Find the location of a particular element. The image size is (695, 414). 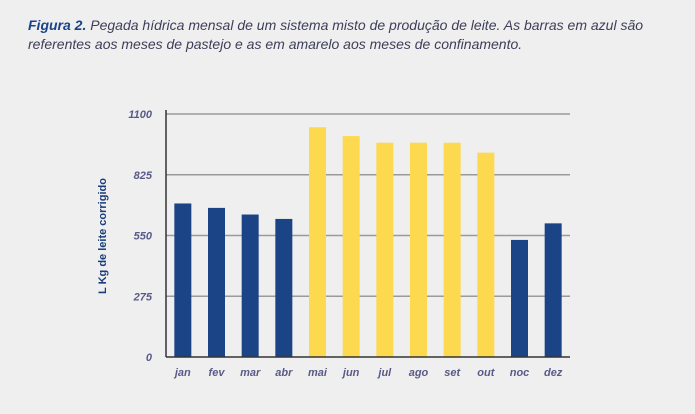

x-tick-label: set is located at coordinates (452, 373).